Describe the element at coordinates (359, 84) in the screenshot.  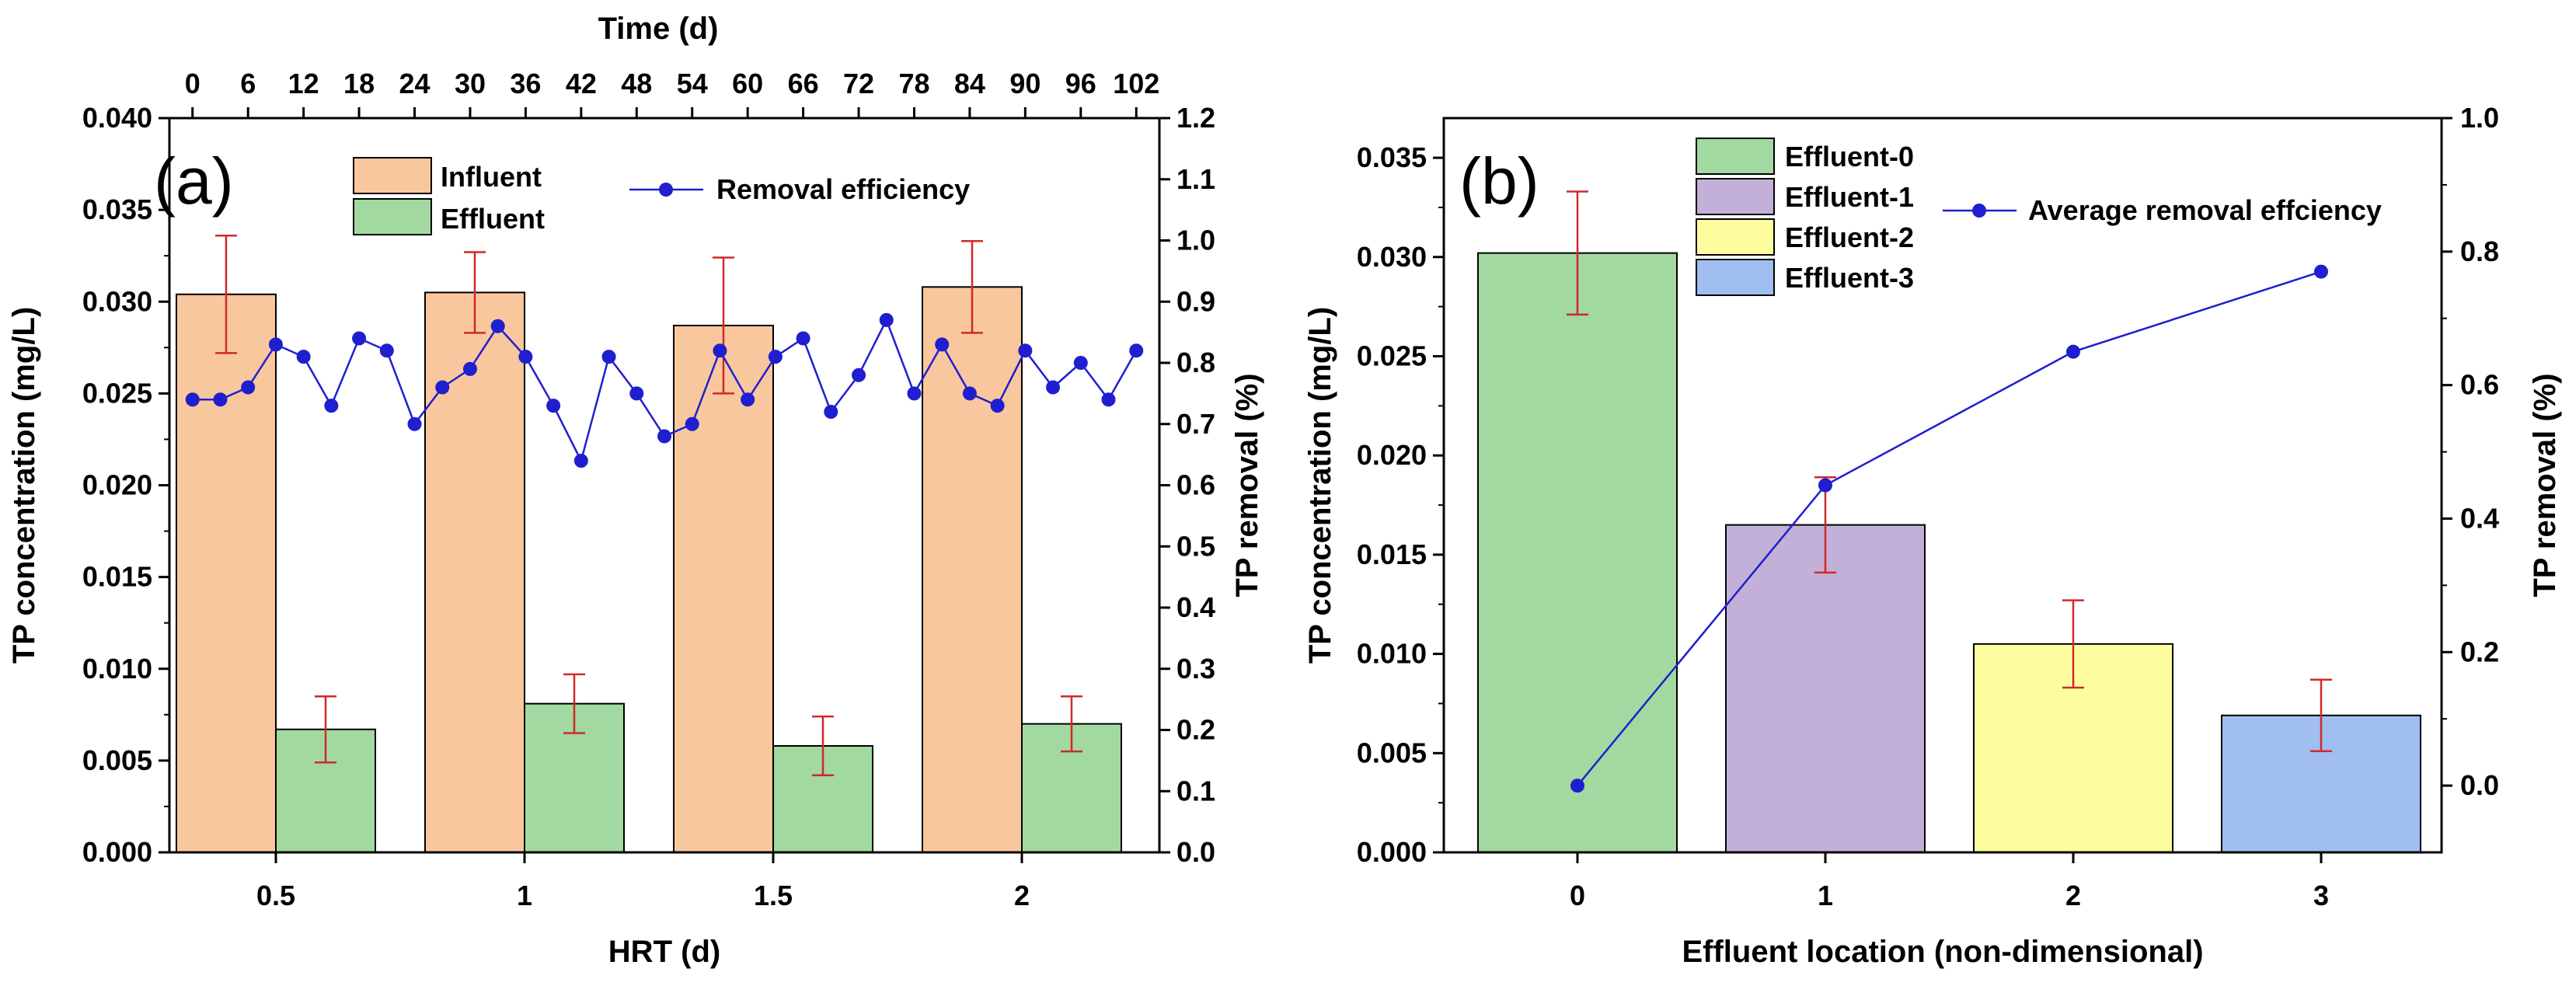
I see `x2-tick-label: 18` at that location.